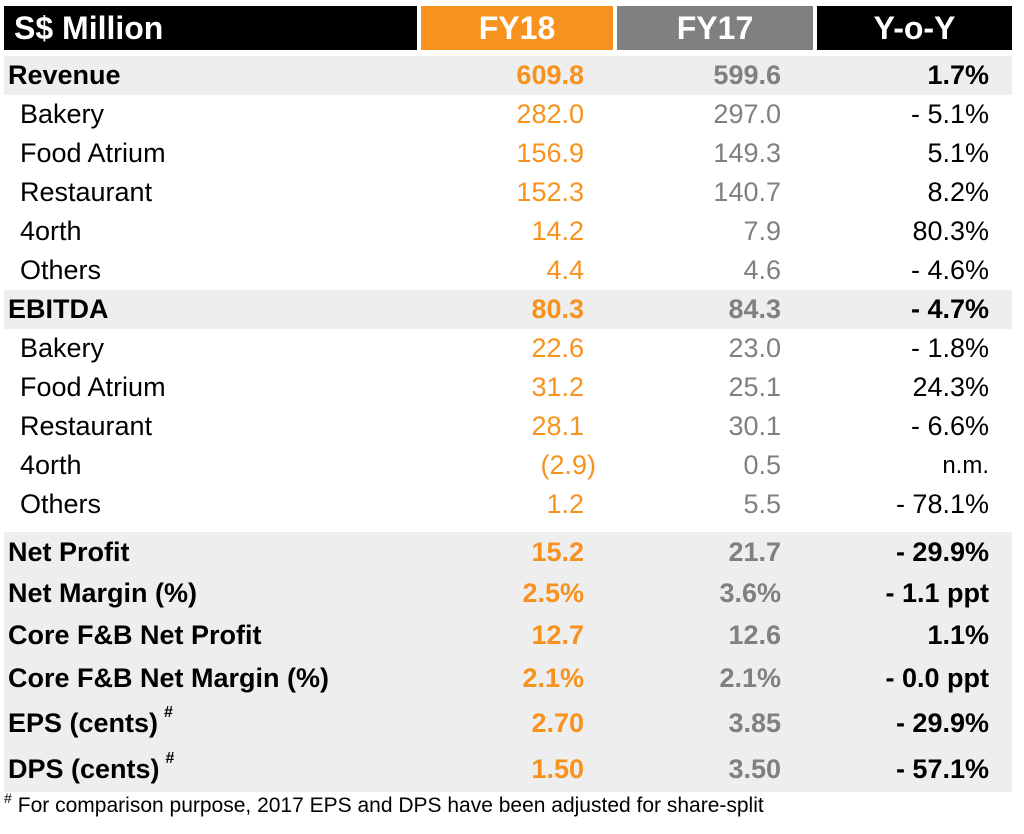 This screenshot has width=1024, height=834. What do you see at coordinates (69, 551) in the screenshot?
I see `row-label: Net Profit` at bounding box center [69, 551].